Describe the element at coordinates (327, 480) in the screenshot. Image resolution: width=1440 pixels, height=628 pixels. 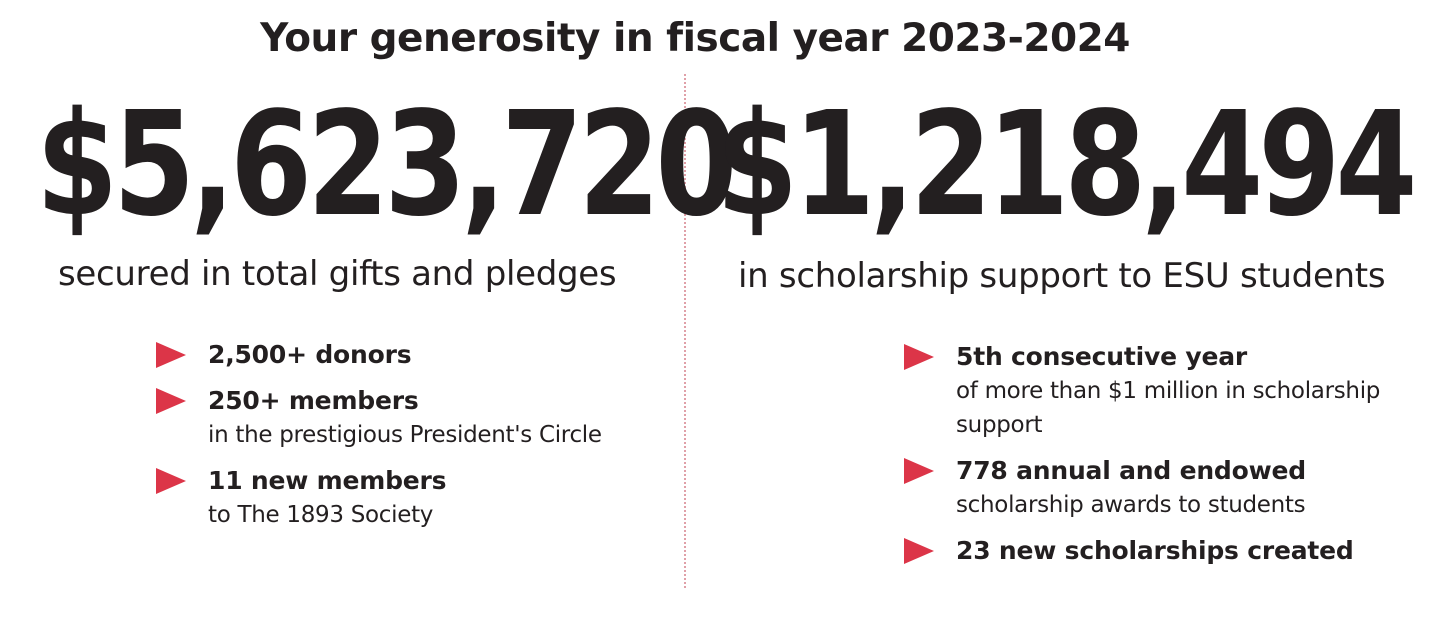
I see `stat-heading: 11 new members` at that location.